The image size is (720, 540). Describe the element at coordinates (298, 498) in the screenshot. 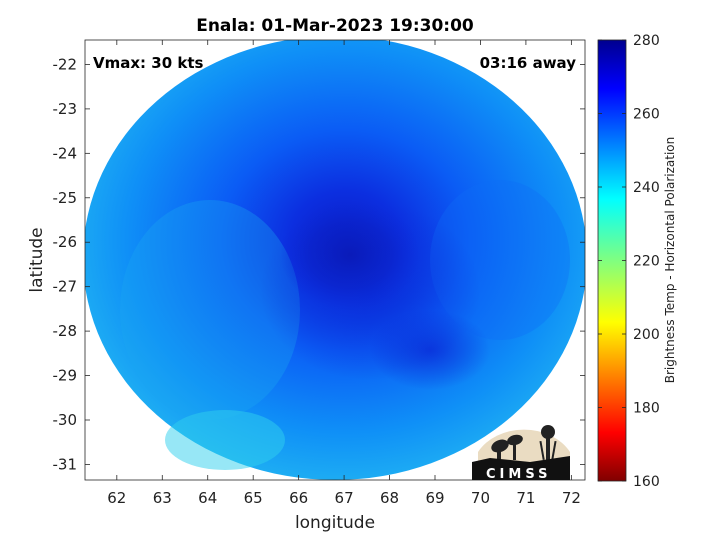

I see `x-tick-label: 66` at that location.